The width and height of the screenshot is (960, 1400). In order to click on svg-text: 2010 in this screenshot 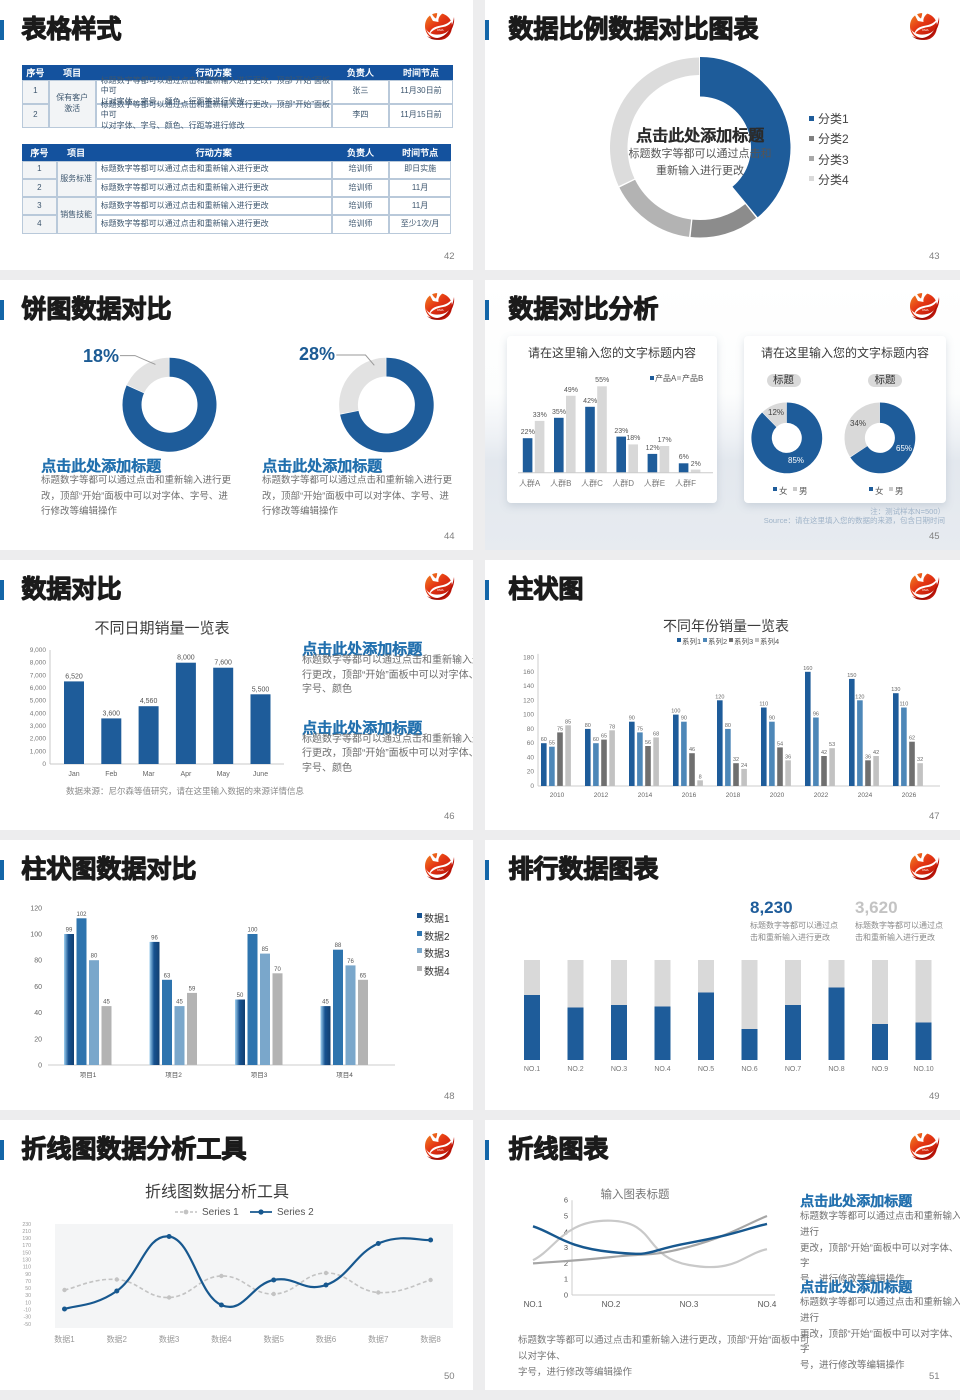, I will do `click(557, 795)`.